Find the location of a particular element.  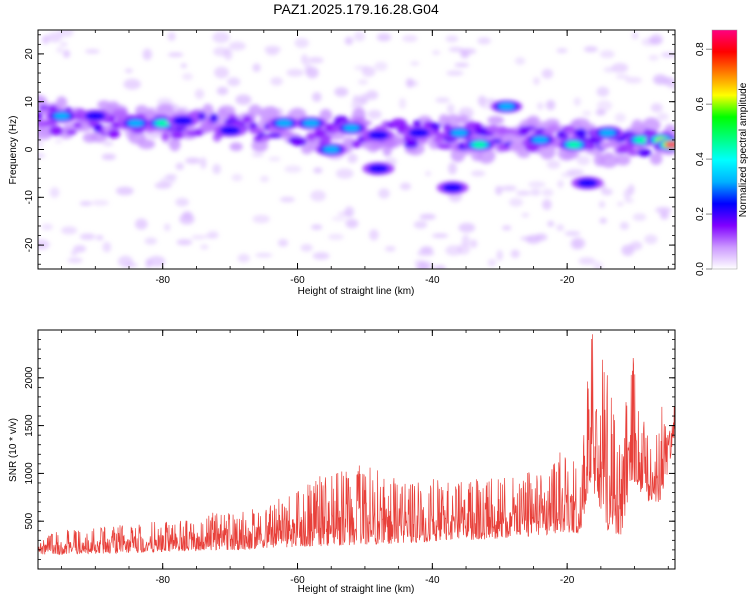

spectrogram-signal-band is located at coordinates (356, 144).